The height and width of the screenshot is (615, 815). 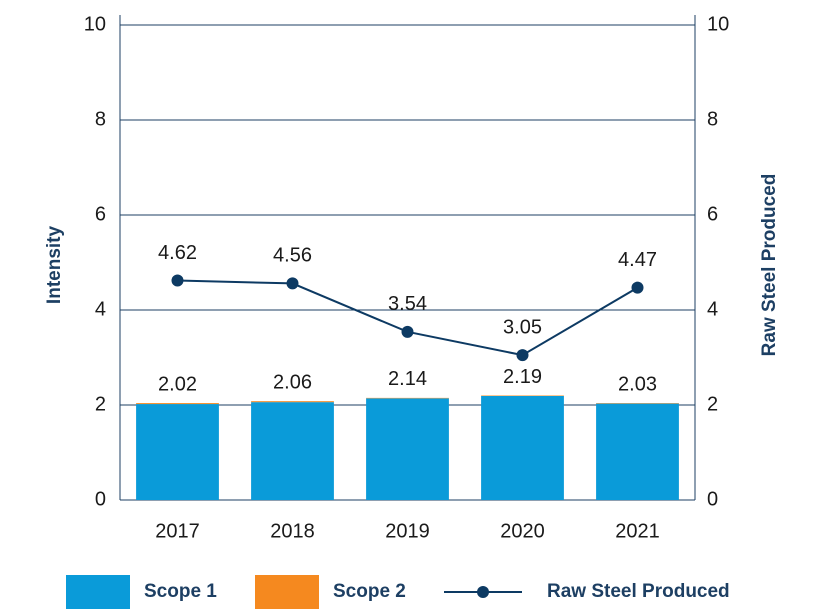 I want to click on x-tick-label: 2017, so click(x=177, y=531).